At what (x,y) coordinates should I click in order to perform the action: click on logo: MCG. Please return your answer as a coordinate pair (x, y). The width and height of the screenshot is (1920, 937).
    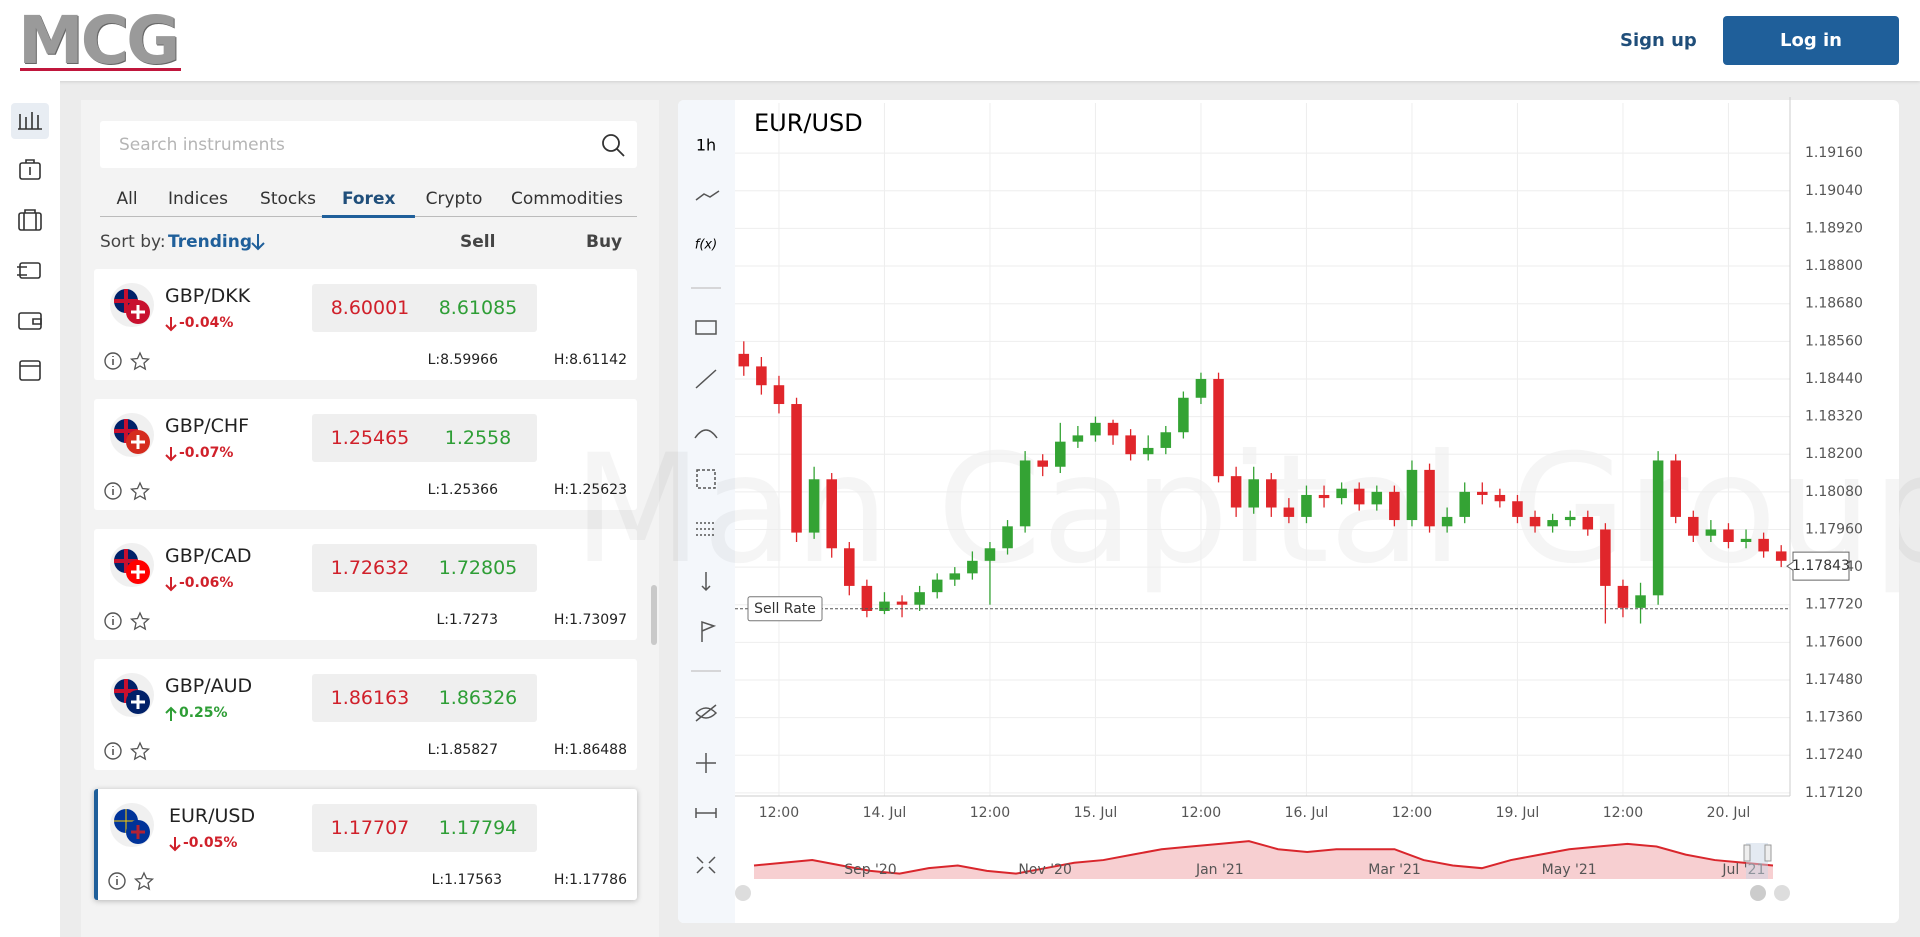
    Looking at the image, I should click on (99, 40).